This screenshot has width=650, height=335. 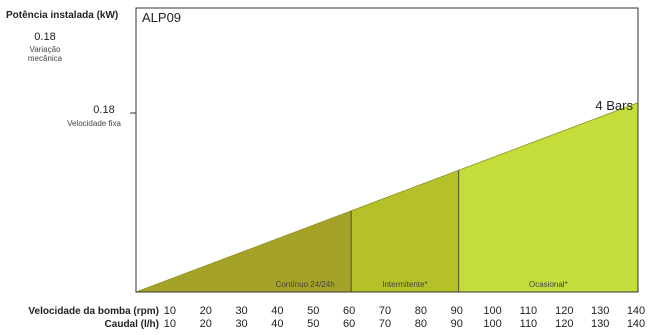 What do you see at coordinates (385, 324) in the screenshot?
I see `x-tick-caudal-70: 70` at bounding box center [385, 324].